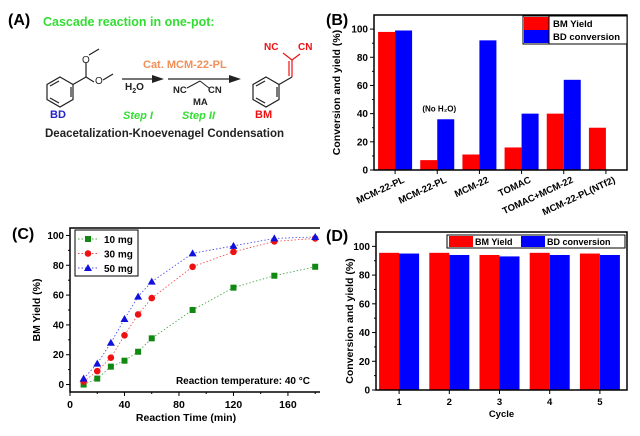  What do you see at coordinates (86, 60) in the screenshot?
I see `bd-oxygen-1: O` at bounding box center [86, 60].